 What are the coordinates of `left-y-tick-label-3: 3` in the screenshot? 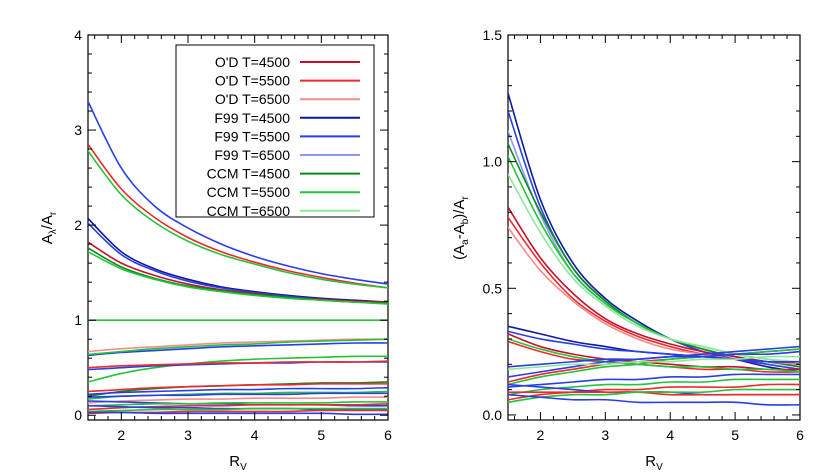 It's located at (78, 130).